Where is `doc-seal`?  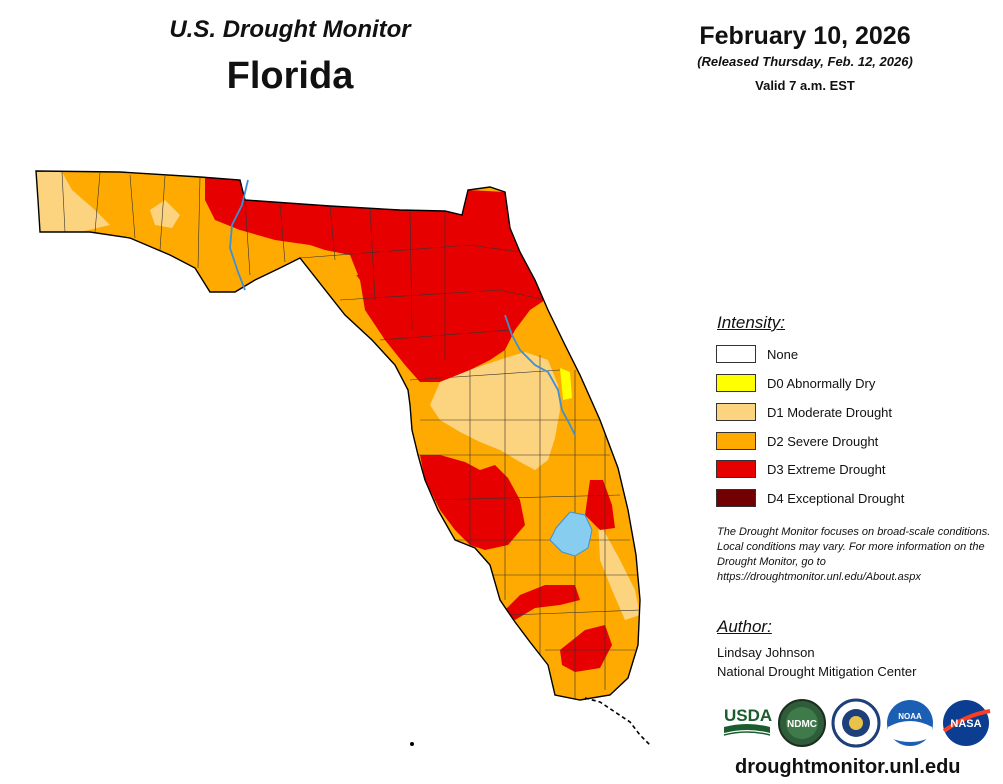
doc-seal is located at coordinates (856, 723).